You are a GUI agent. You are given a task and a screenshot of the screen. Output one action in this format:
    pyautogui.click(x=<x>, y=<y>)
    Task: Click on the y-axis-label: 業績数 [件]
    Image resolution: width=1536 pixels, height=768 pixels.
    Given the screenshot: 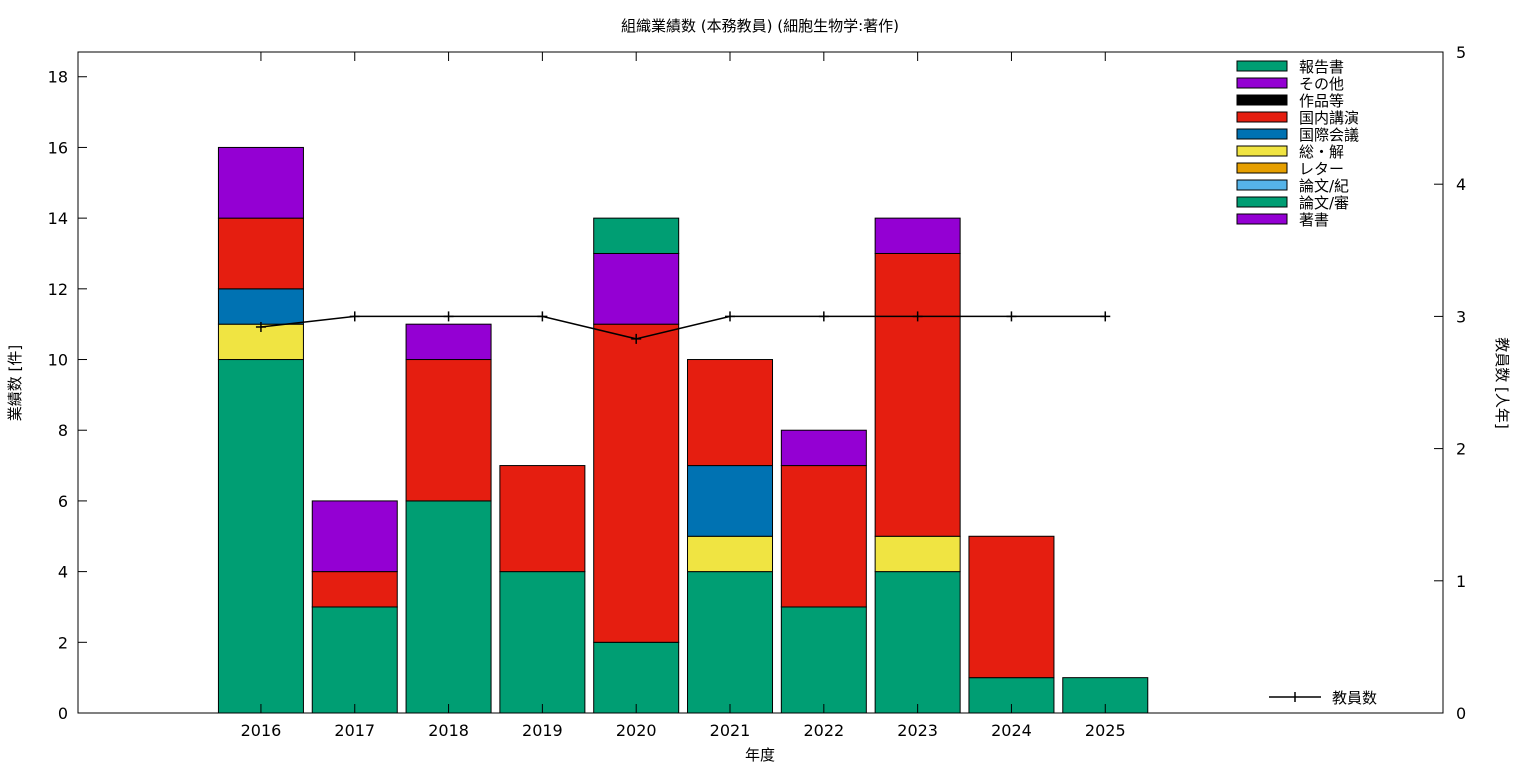 What is the action you would take?
    pyautogui.click(x=15, y=383)
    